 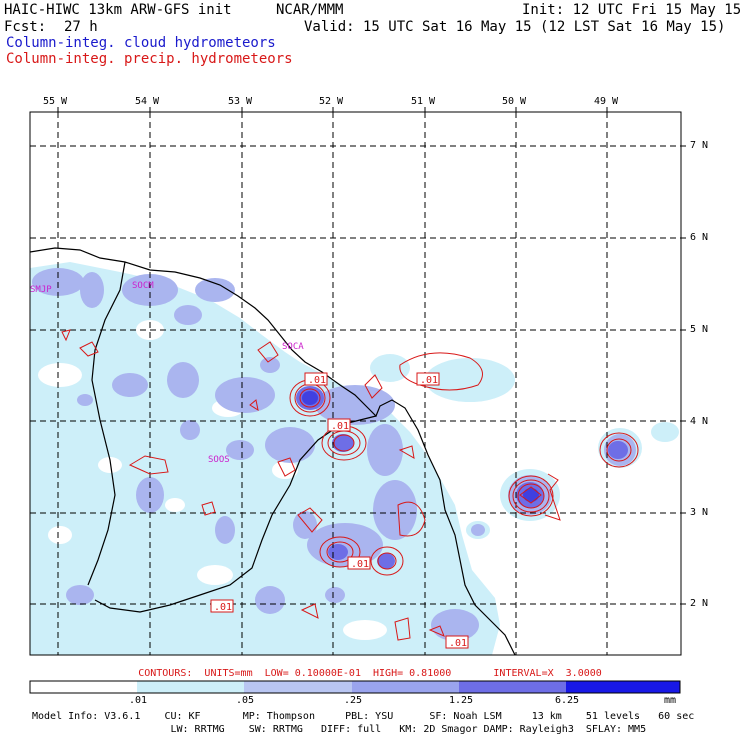 What do you see at coordinates (606, 101) in the screenshot?
I see `lon-label: 49 W` at bounding box center [606, 101].